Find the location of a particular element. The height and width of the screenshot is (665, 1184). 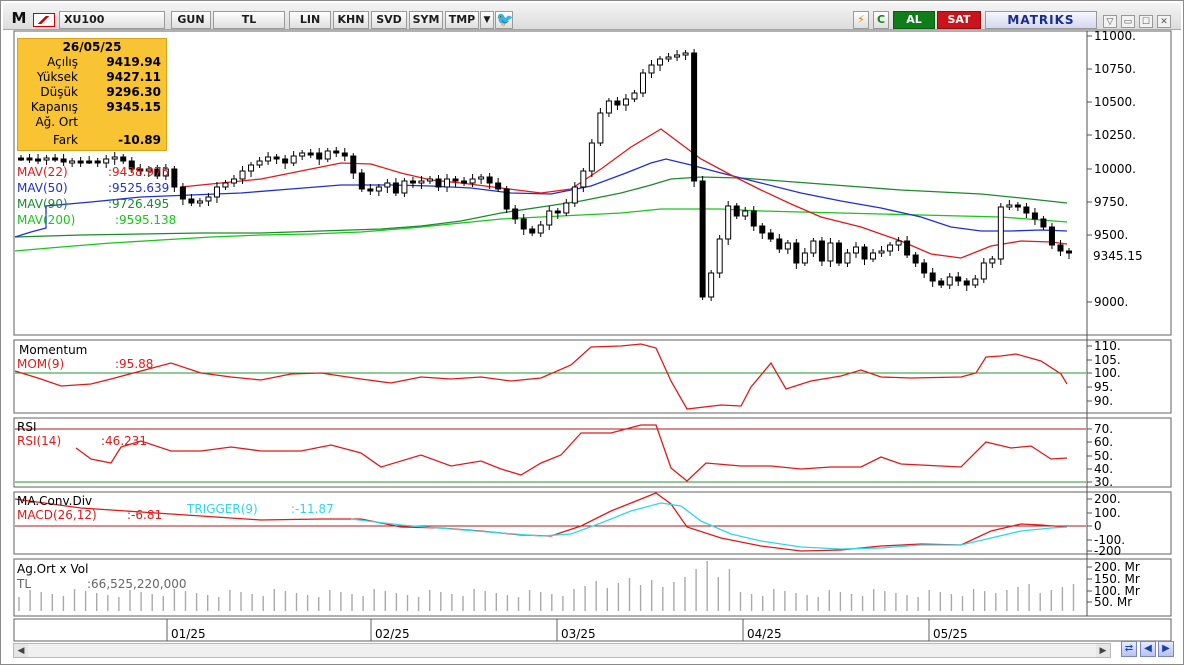

trigger-value: :-11.87 is located at coordinates (312, 509).